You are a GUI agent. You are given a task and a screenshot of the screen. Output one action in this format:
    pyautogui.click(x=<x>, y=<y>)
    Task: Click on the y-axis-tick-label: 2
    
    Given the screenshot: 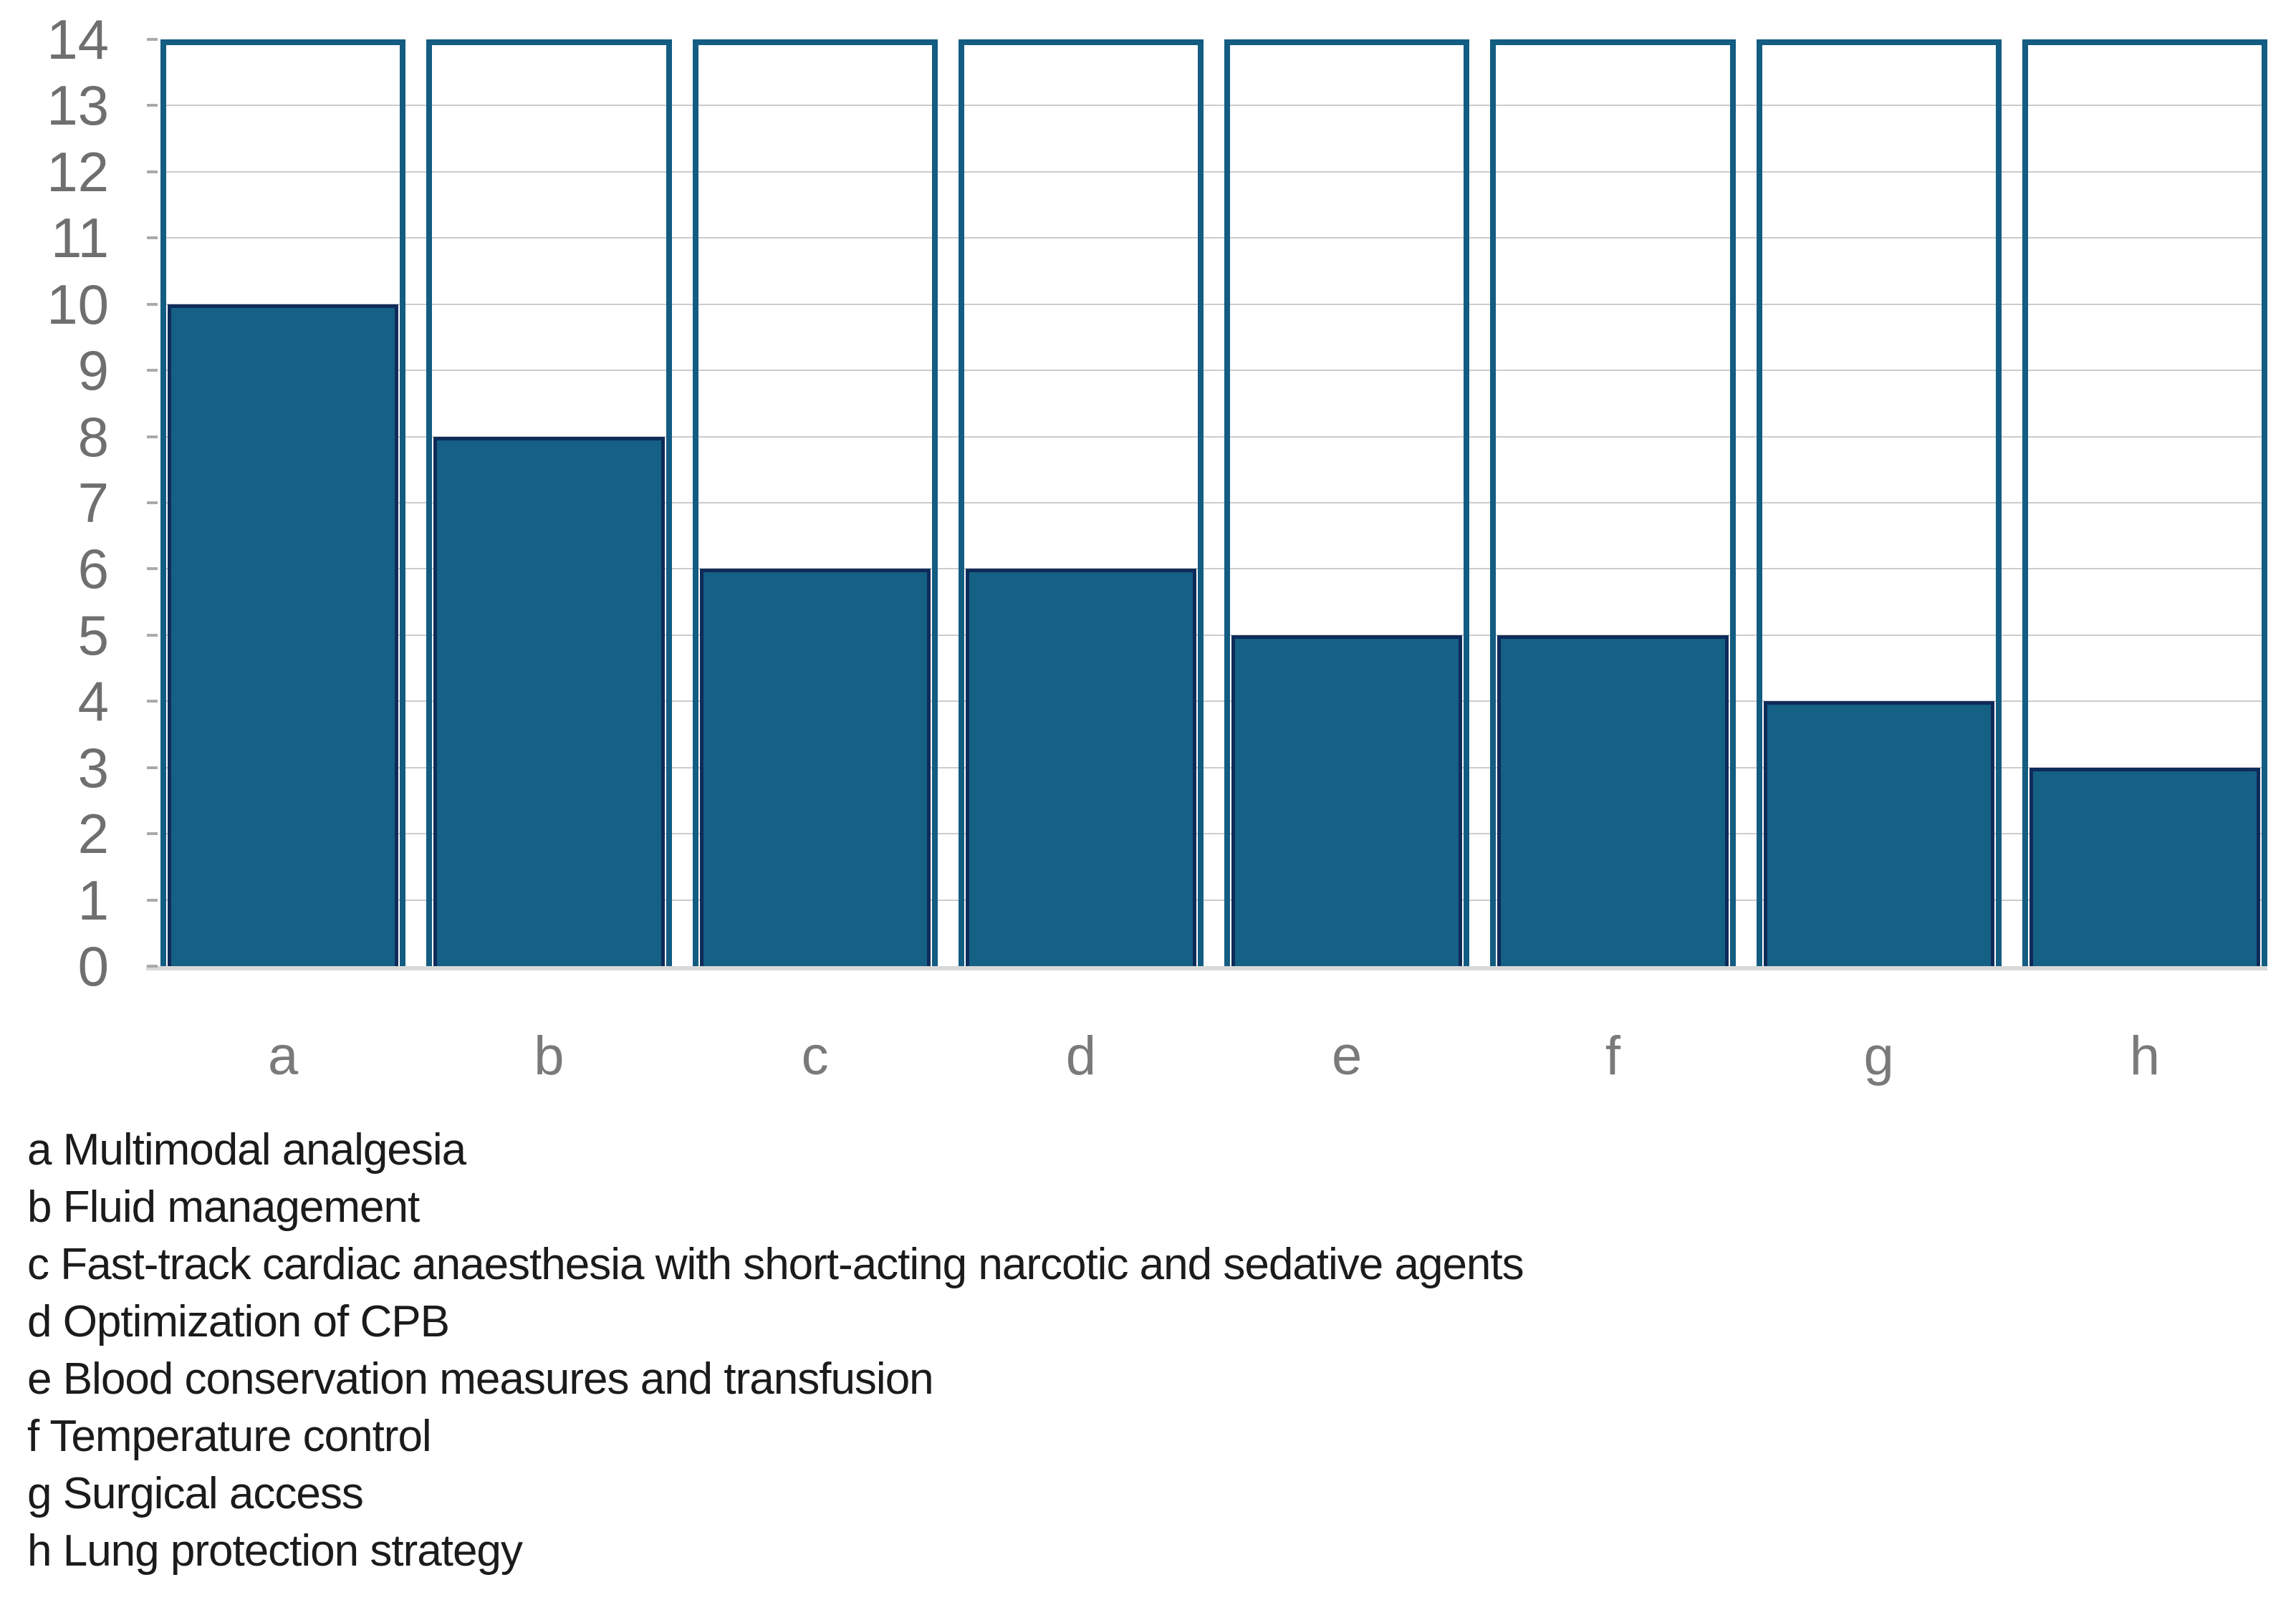 What is the action you would take?
    pyautogui.click(x=93, y=834)
    